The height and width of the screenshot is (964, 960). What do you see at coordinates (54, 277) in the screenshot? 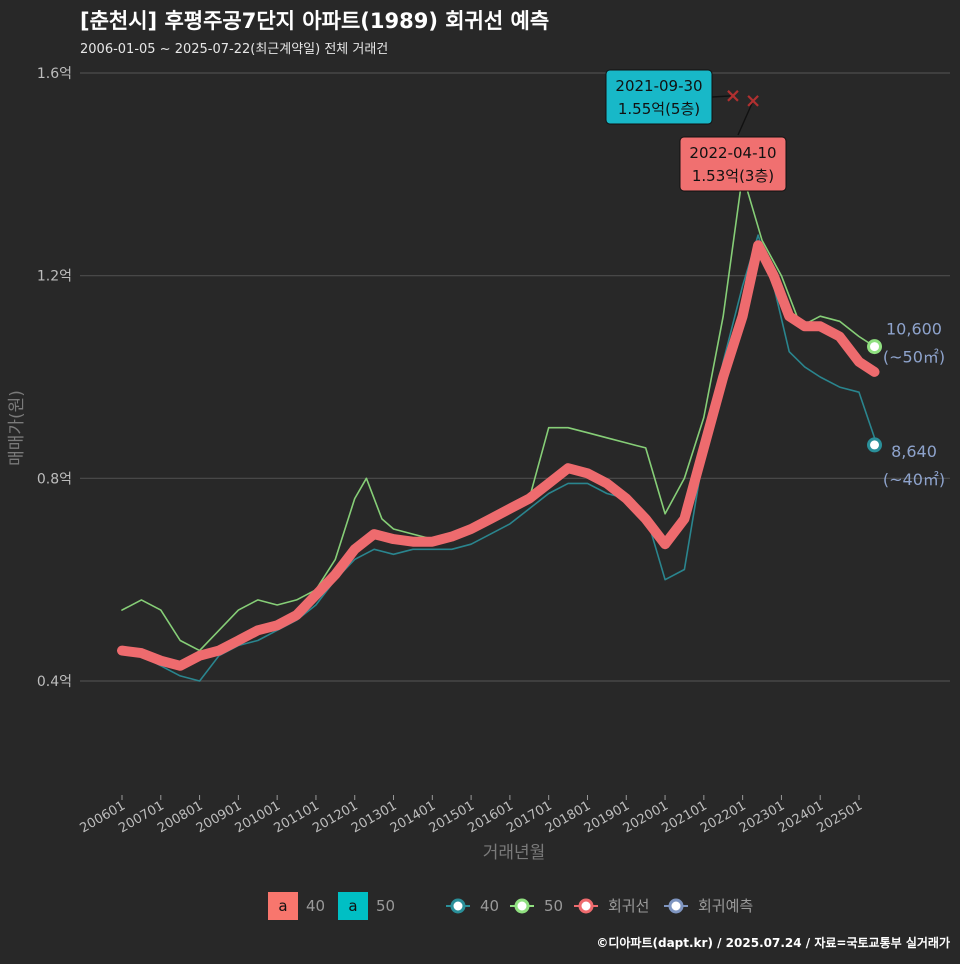
I see `y-tick-label: 1.2억` at bounding box center [54, 277].